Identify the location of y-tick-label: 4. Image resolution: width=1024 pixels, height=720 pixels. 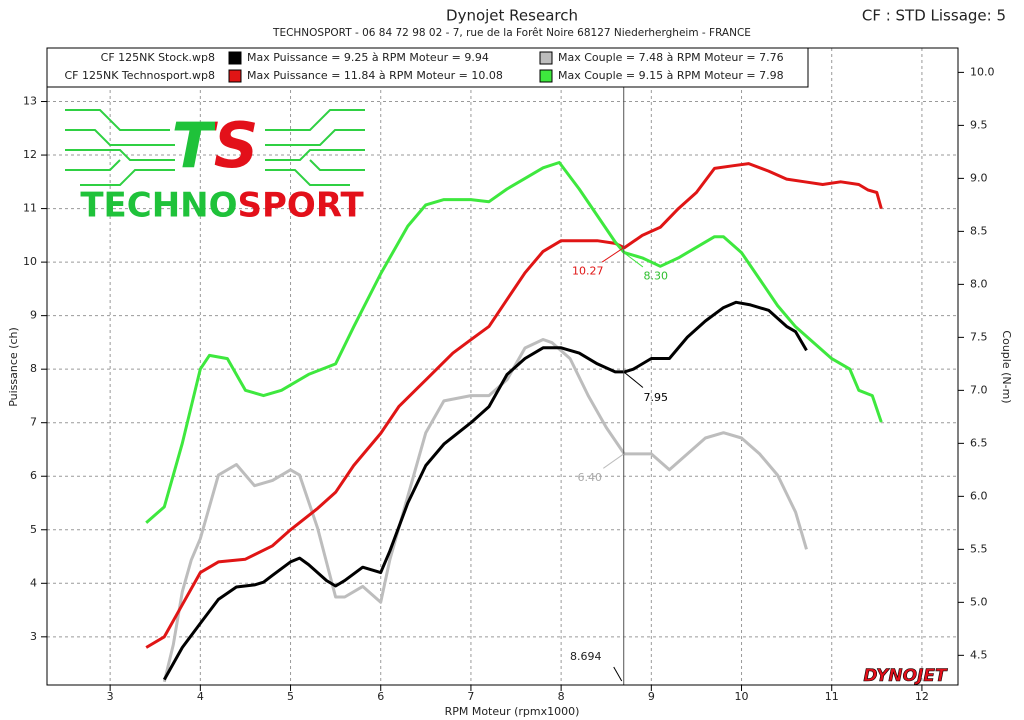
(33, 582).